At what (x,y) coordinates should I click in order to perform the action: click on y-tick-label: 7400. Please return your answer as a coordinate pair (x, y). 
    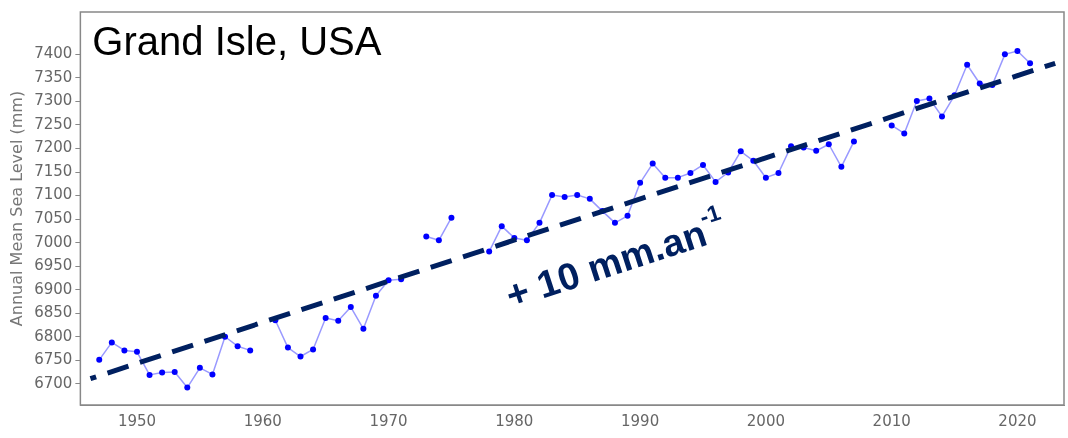
    Looking at the image, I should click on (53, 53).